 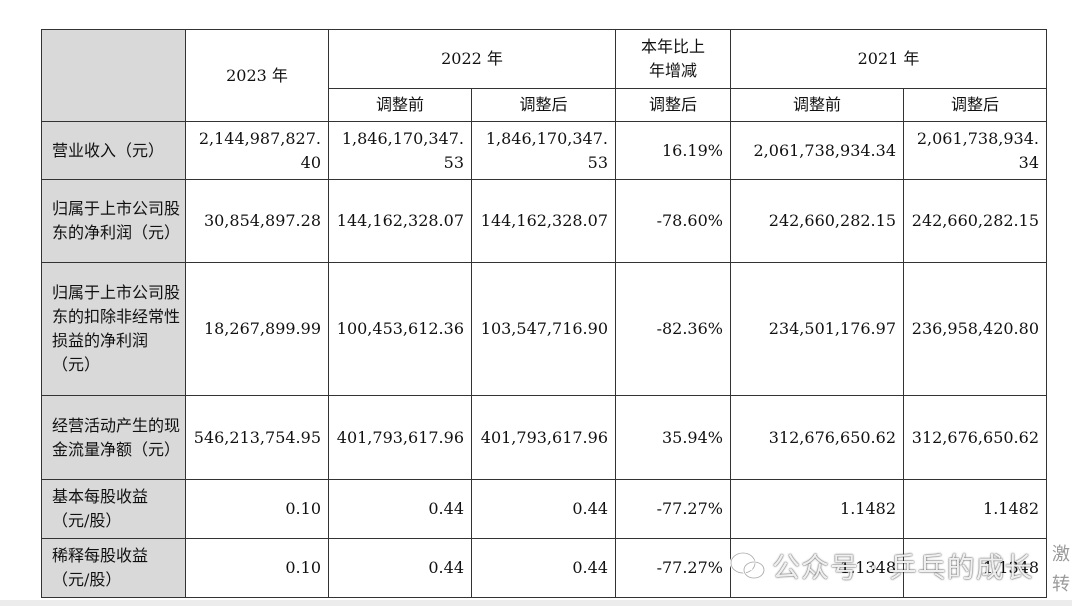 What do you see at coordinates (672, 70) in the screenshot?
I see `header-change-line2: 年增减` at bounding box center [672, 70].